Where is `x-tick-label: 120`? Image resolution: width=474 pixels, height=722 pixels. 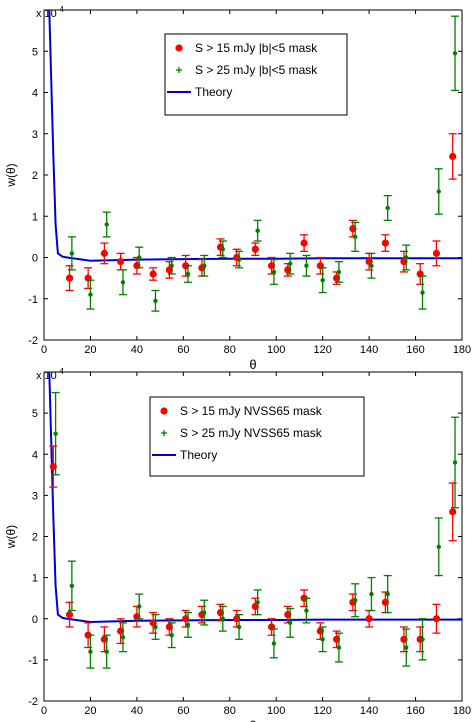
x-tick-label: 120 is located at coordinates (322, 711).